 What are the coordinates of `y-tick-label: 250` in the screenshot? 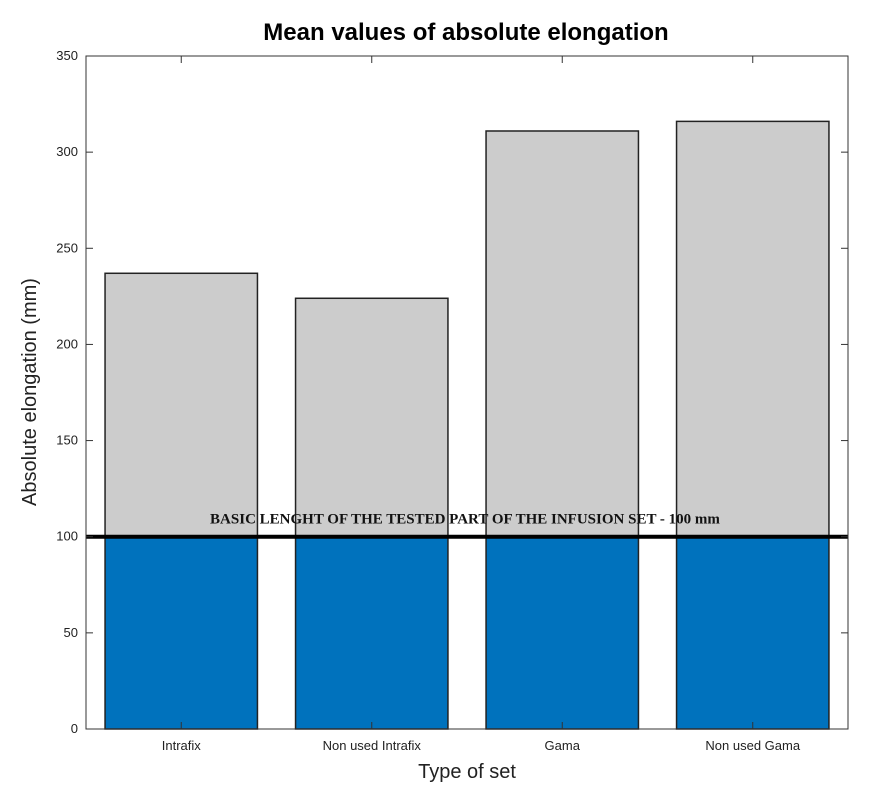 It's located at (67, 247).